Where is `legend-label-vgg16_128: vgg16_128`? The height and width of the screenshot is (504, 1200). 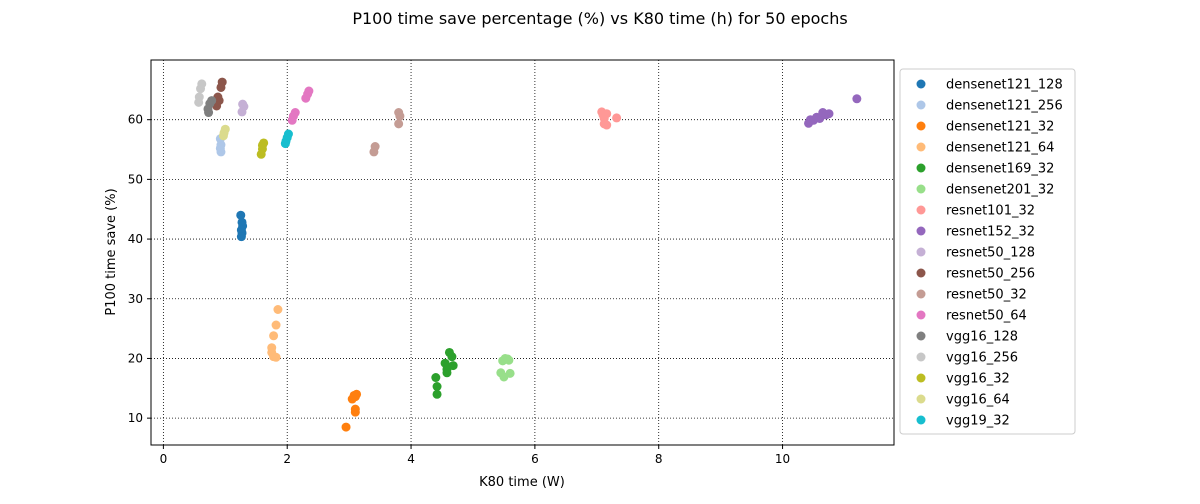 legend-label-vgg16_128: vgg16_128 is located at coordinates (982, 337).